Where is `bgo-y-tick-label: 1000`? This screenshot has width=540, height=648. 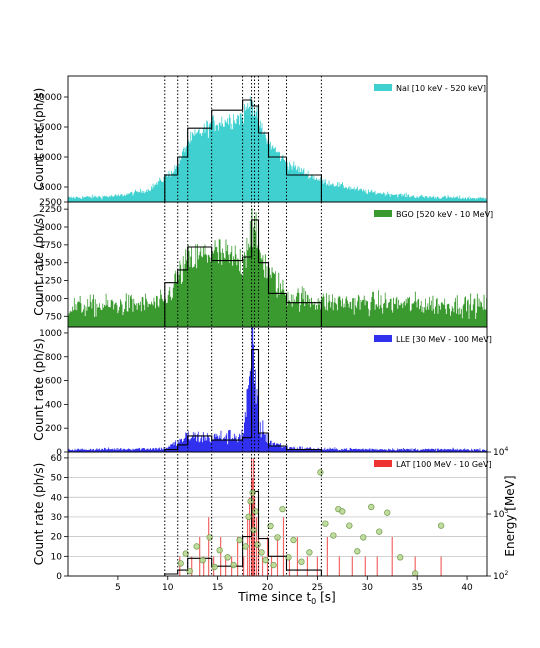
bgo-y-tick-label: 1000 is located at coordinates (50, 299).